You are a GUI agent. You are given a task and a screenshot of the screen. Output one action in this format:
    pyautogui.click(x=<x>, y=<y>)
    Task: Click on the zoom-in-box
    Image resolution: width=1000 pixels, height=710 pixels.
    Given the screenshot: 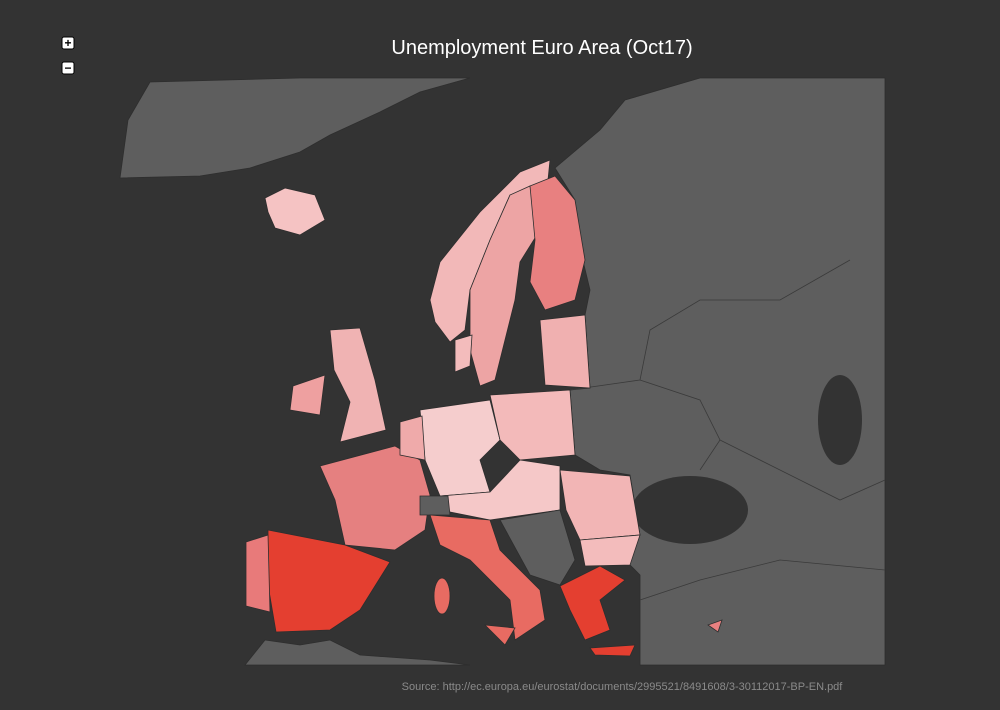 What is the action you would take?
    pyautogui.click(x=68, y=43)
    